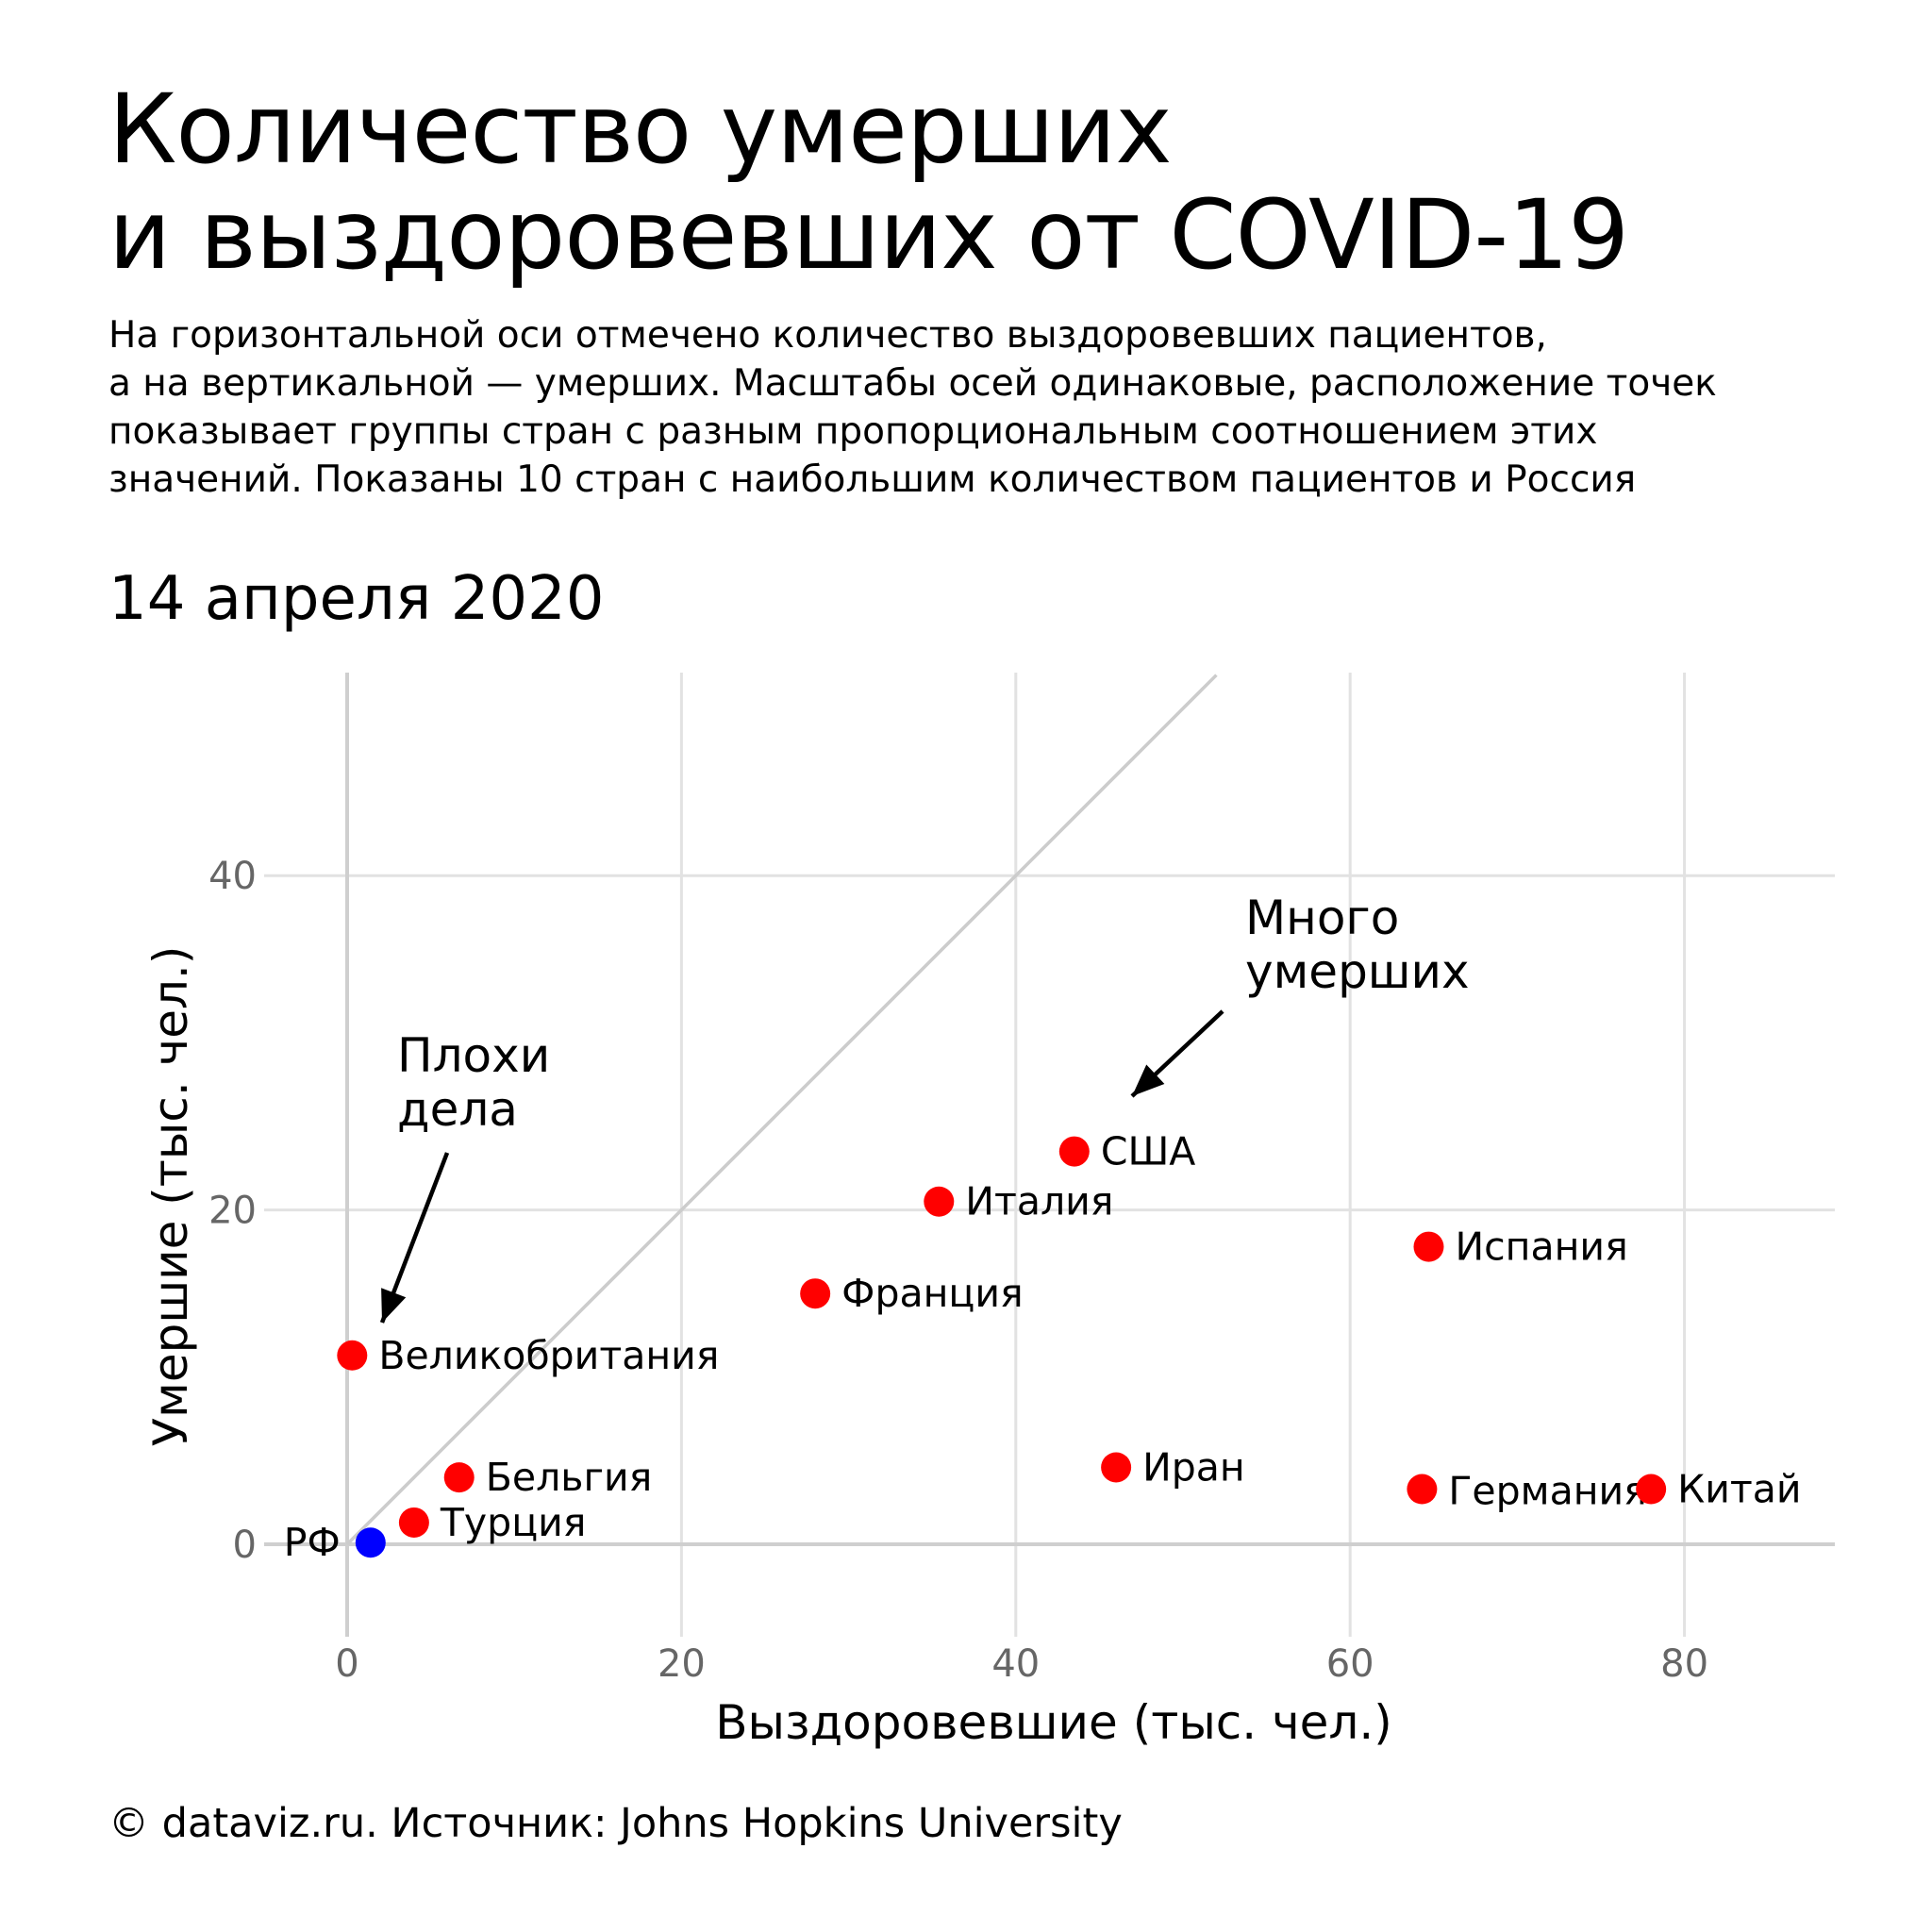 The height and width of the screenshot is (1932, 1932). Describe the element at coordinates (1054, 1723) in the screenshot. I see `x-axis-title: Выздоровевшие (тыс. чел.)` at that location.